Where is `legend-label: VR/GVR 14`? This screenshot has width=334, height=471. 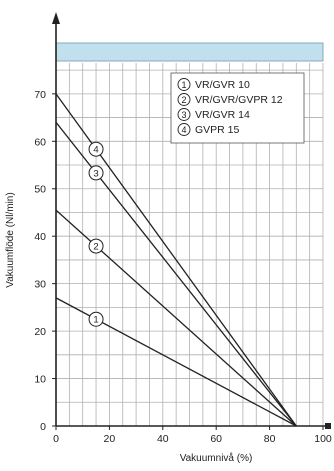
legend-label: VR/GVR 14 is located at coordinates (222, 115).